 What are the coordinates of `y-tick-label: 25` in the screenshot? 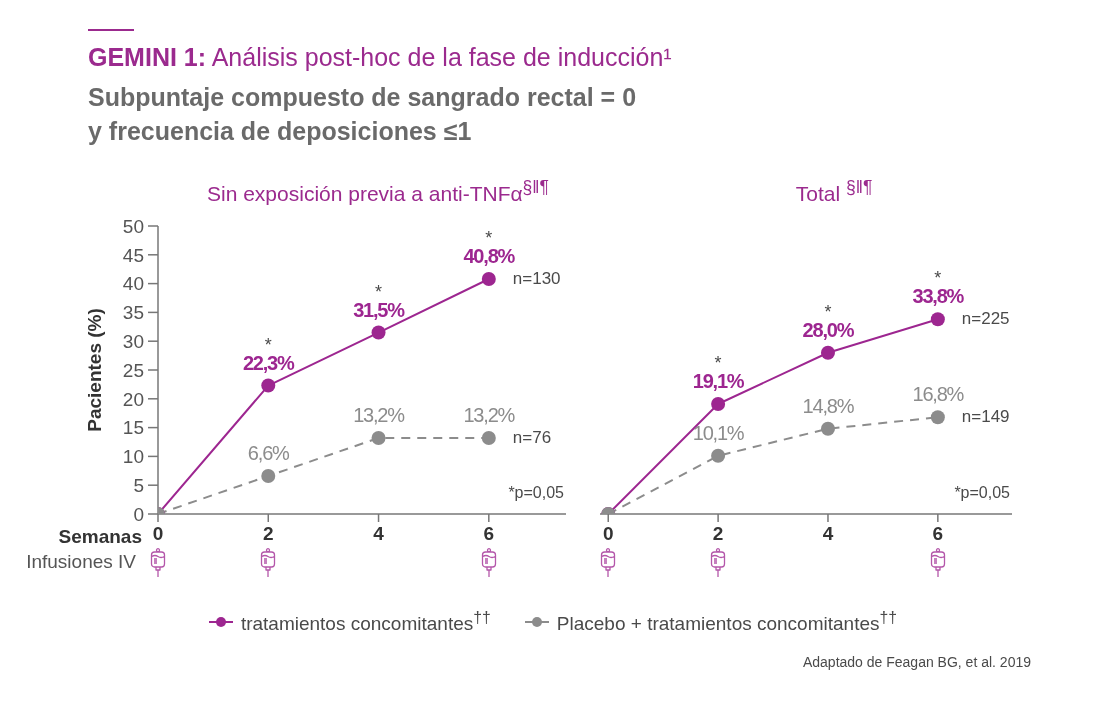 It's located at (133, 370).